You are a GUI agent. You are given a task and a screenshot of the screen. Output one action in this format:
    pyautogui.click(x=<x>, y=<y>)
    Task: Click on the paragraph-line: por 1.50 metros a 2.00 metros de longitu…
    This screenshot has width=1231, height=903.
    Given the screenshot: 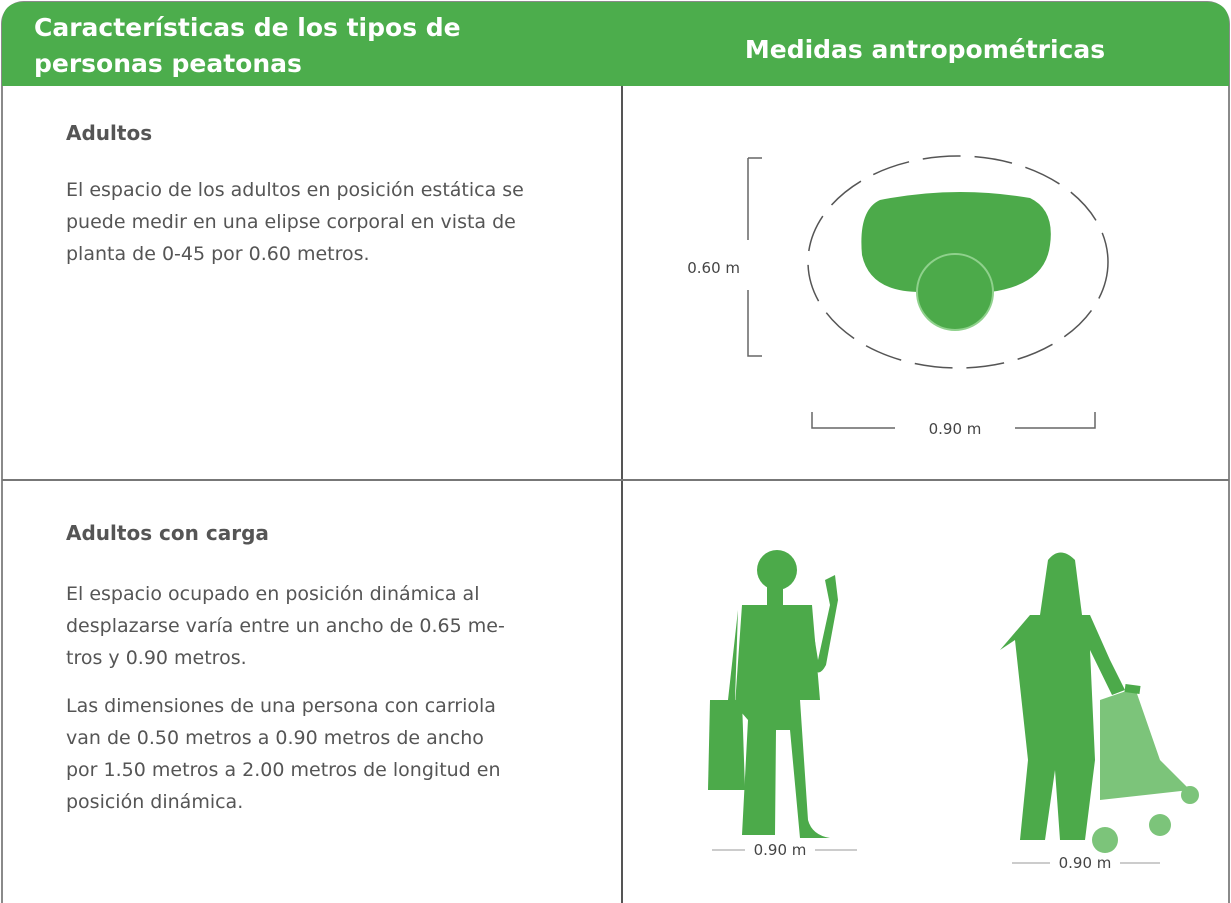 What is the action you would take?
    pyautogui.click(x=283, y=770)
    